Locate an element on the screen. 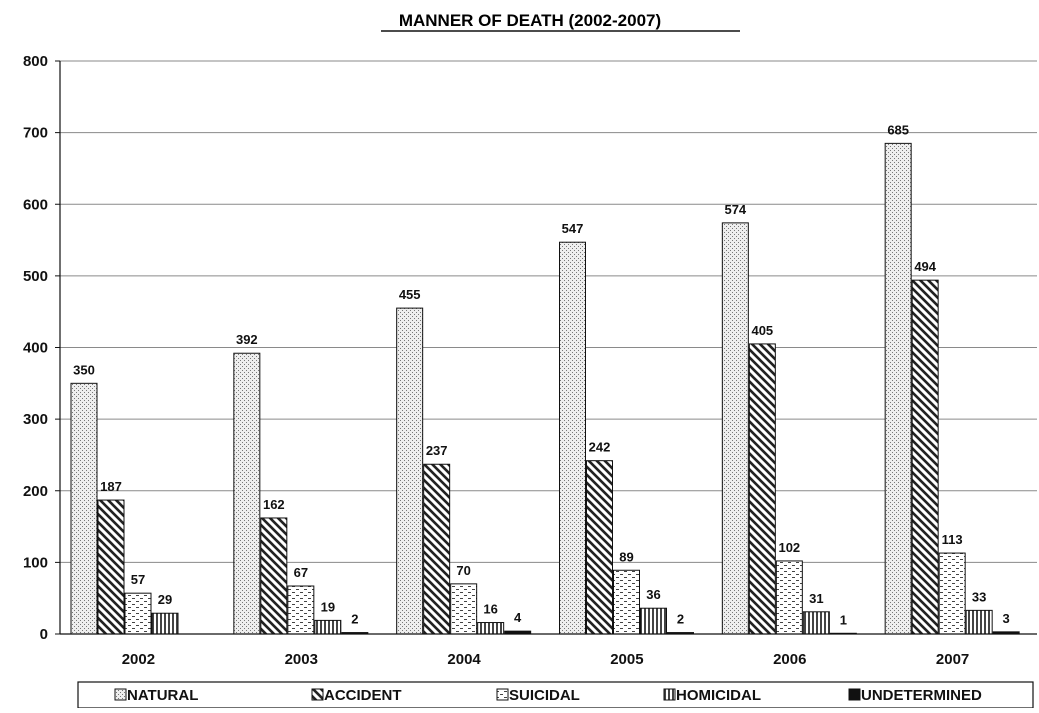  data-label-undetermined-2003: 2 is located at coordinates (354, 619).